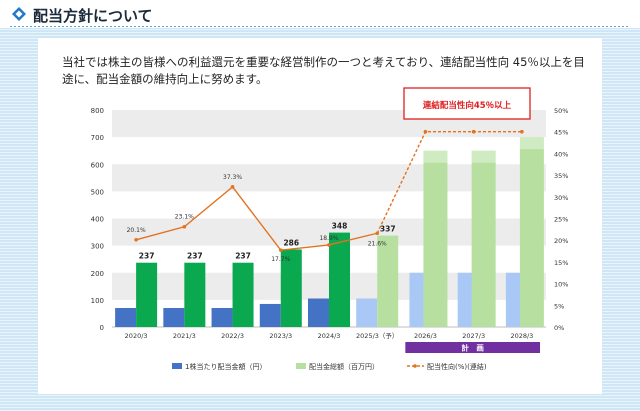 This screenshot has height=411, width=640. What do you see at coordinates (97, 165) in the screenshot?
I see `y-tick-label: 600` at bounding box center [97, 165].